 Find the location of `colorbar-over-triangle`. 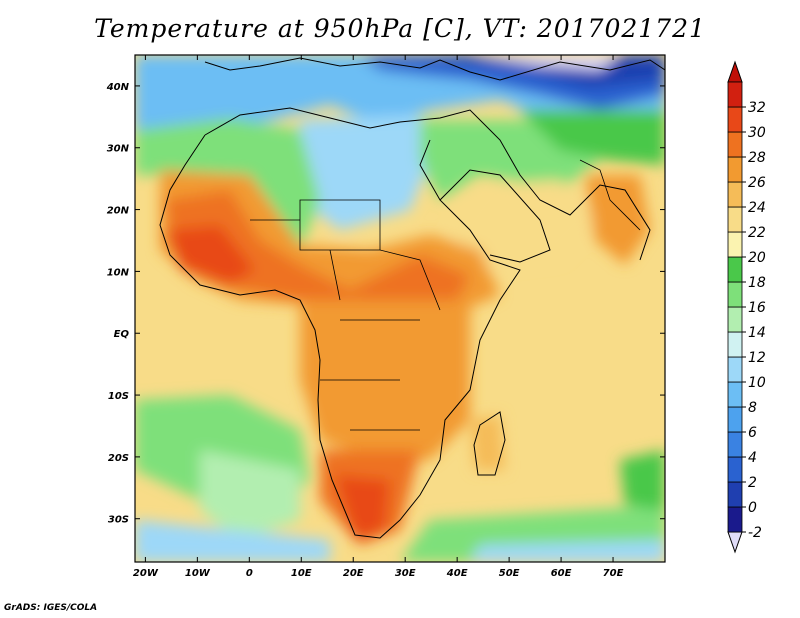

colorbar-over-triangle is located at coordinates (735, 71).